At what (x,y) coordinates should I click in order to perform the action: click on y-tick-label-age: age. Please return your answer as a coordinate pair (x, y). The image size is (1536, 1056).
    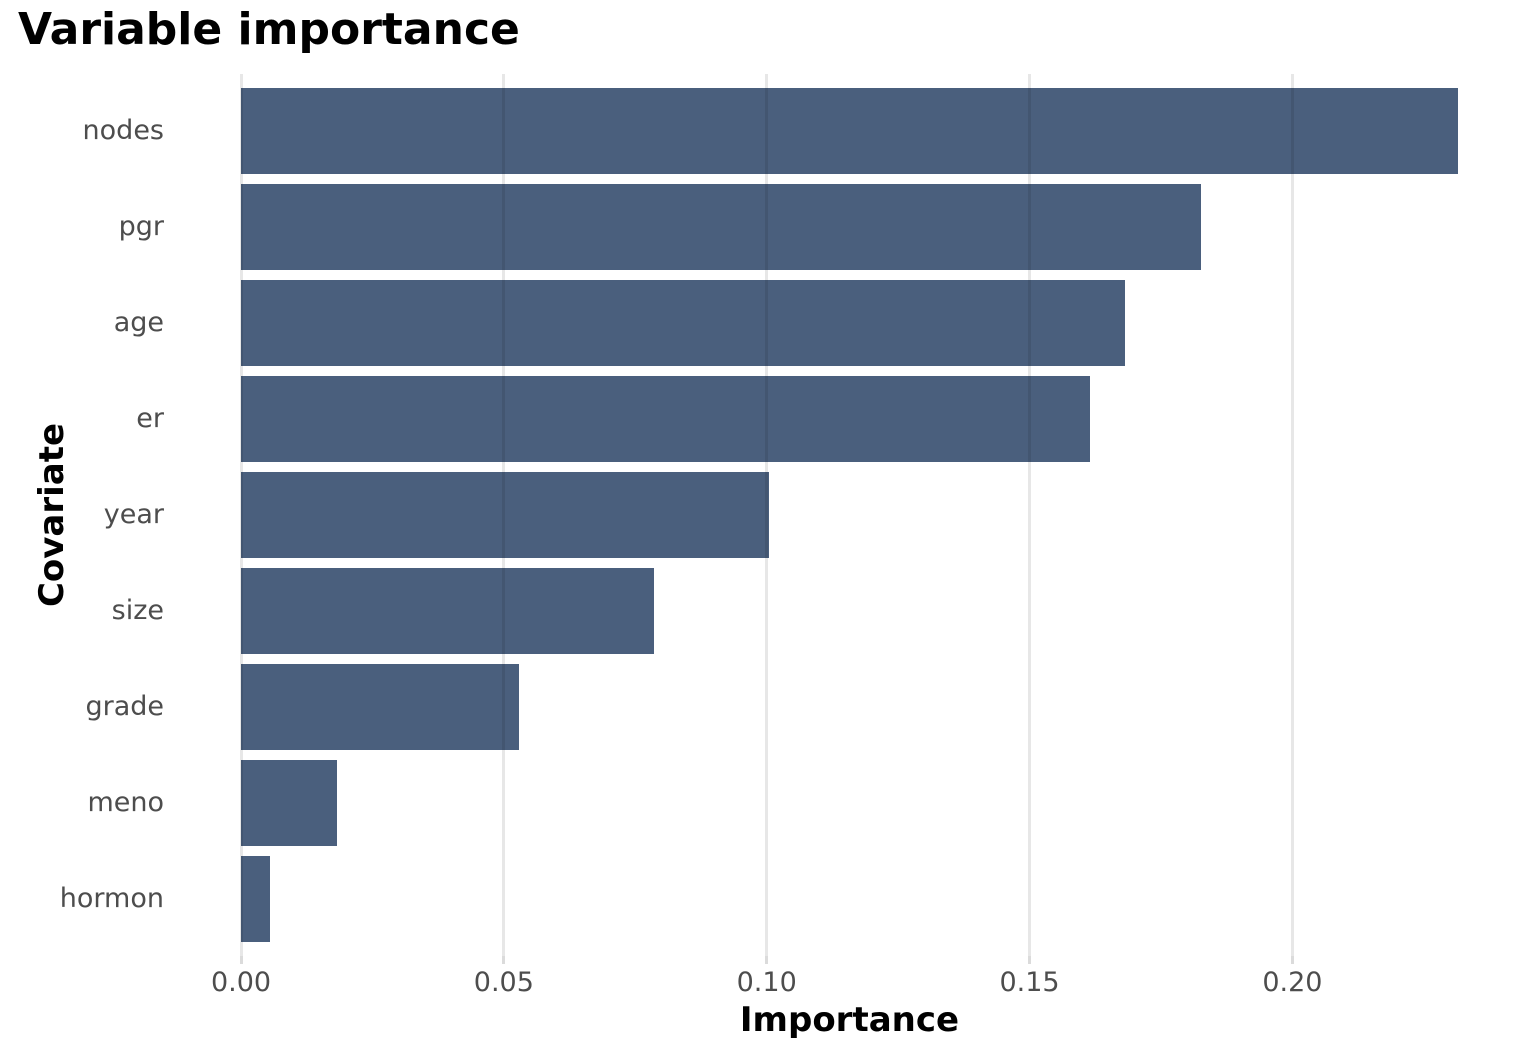
    Looking at the image, I should click on (138, 323).